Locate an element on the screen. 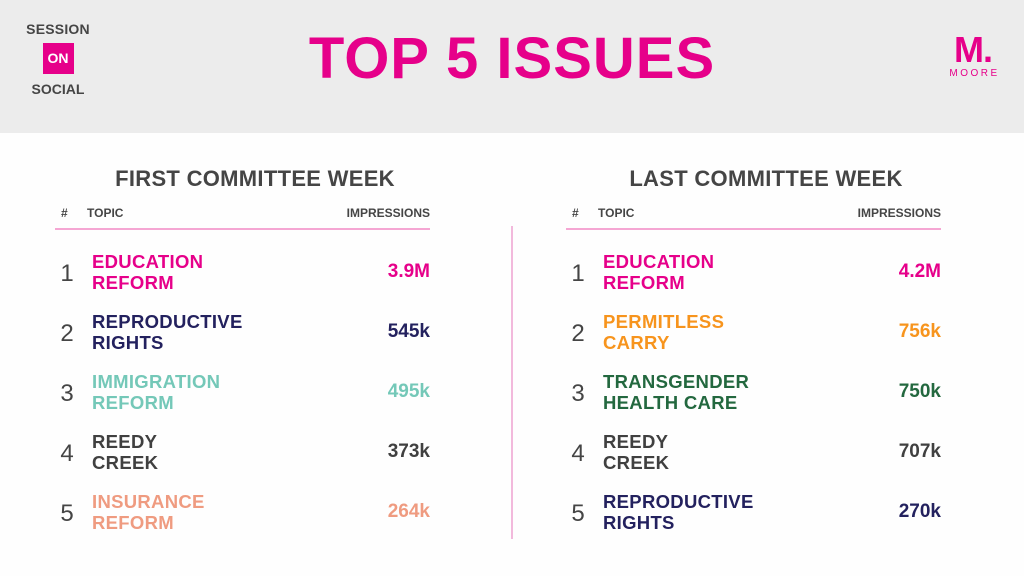 This screenshot has height=576, width=1024. impressions-value: 4.2M is located at coordinates (919, 271).